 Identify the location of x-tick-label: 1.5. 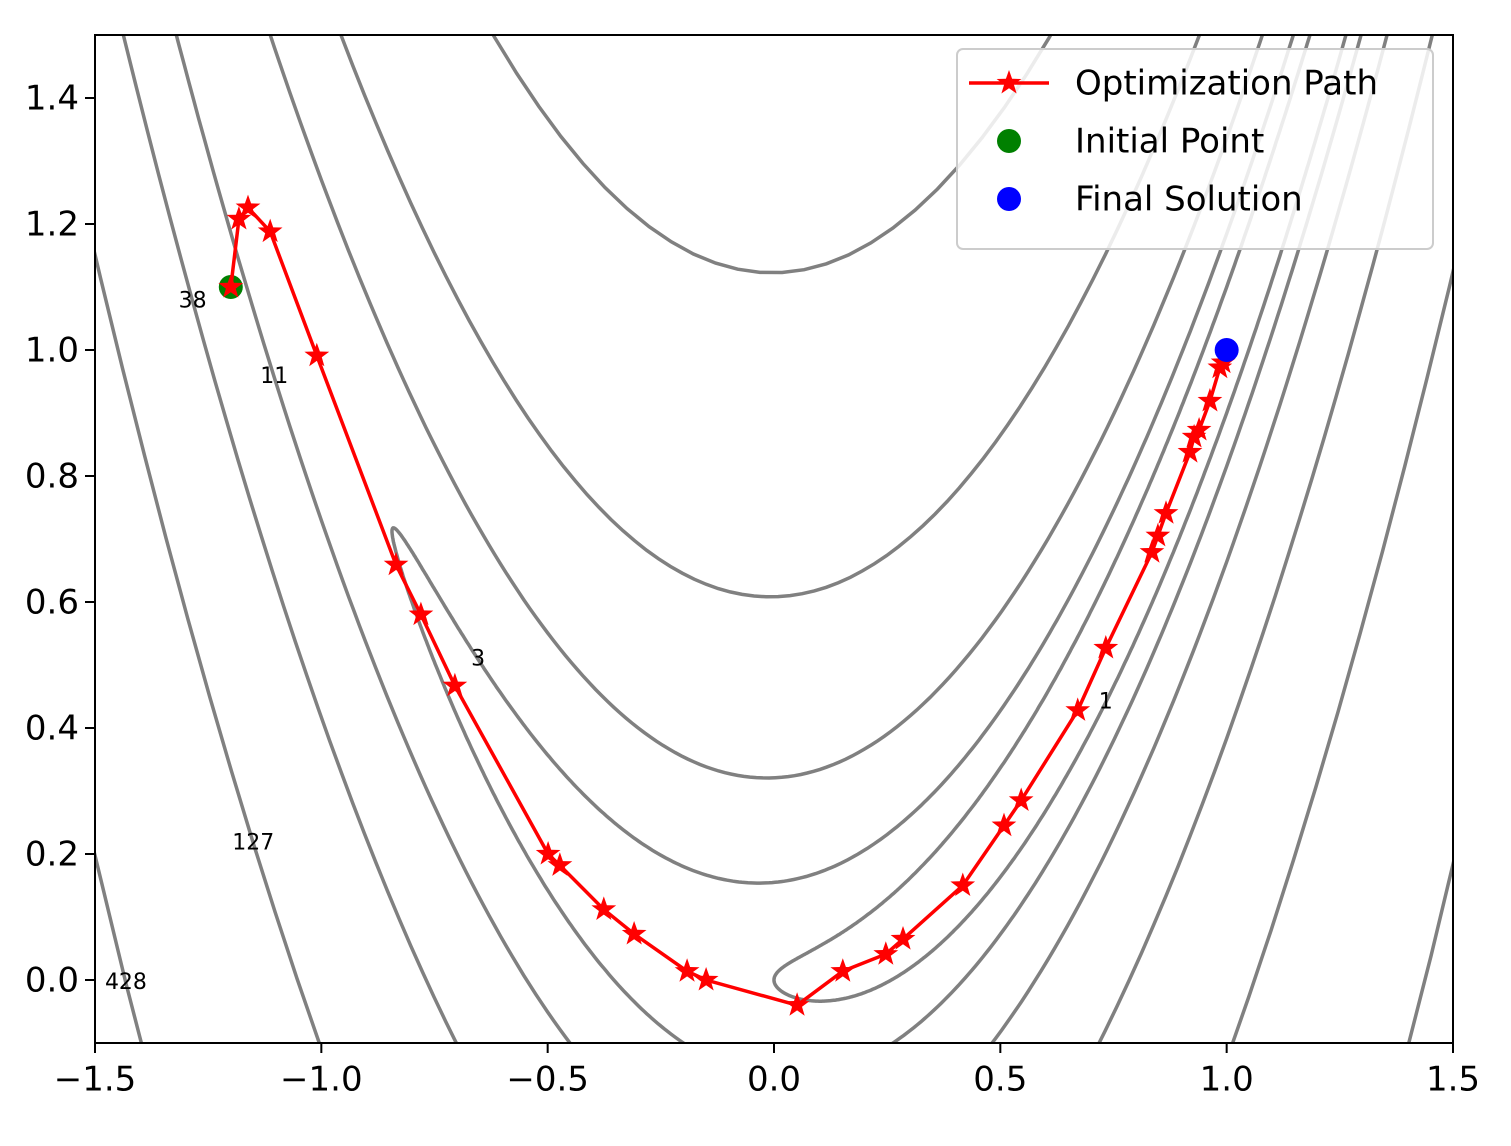
(1453, 1080).